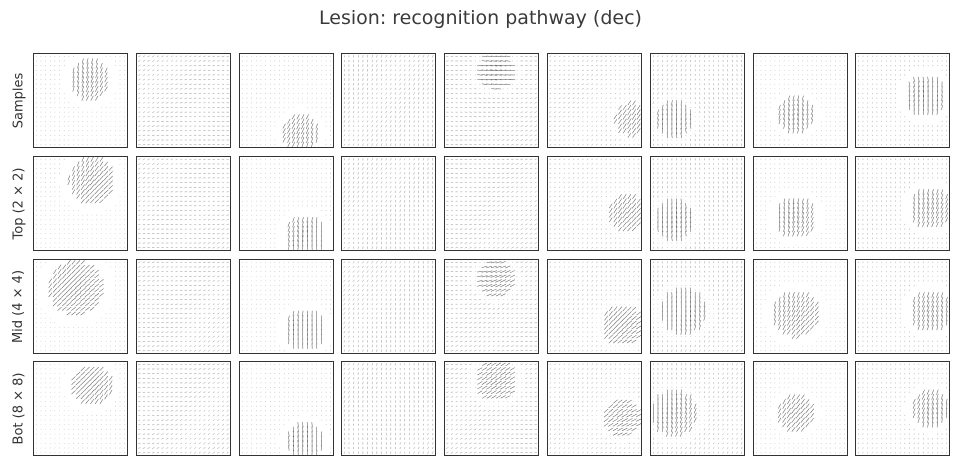 This screenshot has height=466, width=961. Describe the element at coordinates (491, 203) in the screenshot. I see `quiver-field` at that location.